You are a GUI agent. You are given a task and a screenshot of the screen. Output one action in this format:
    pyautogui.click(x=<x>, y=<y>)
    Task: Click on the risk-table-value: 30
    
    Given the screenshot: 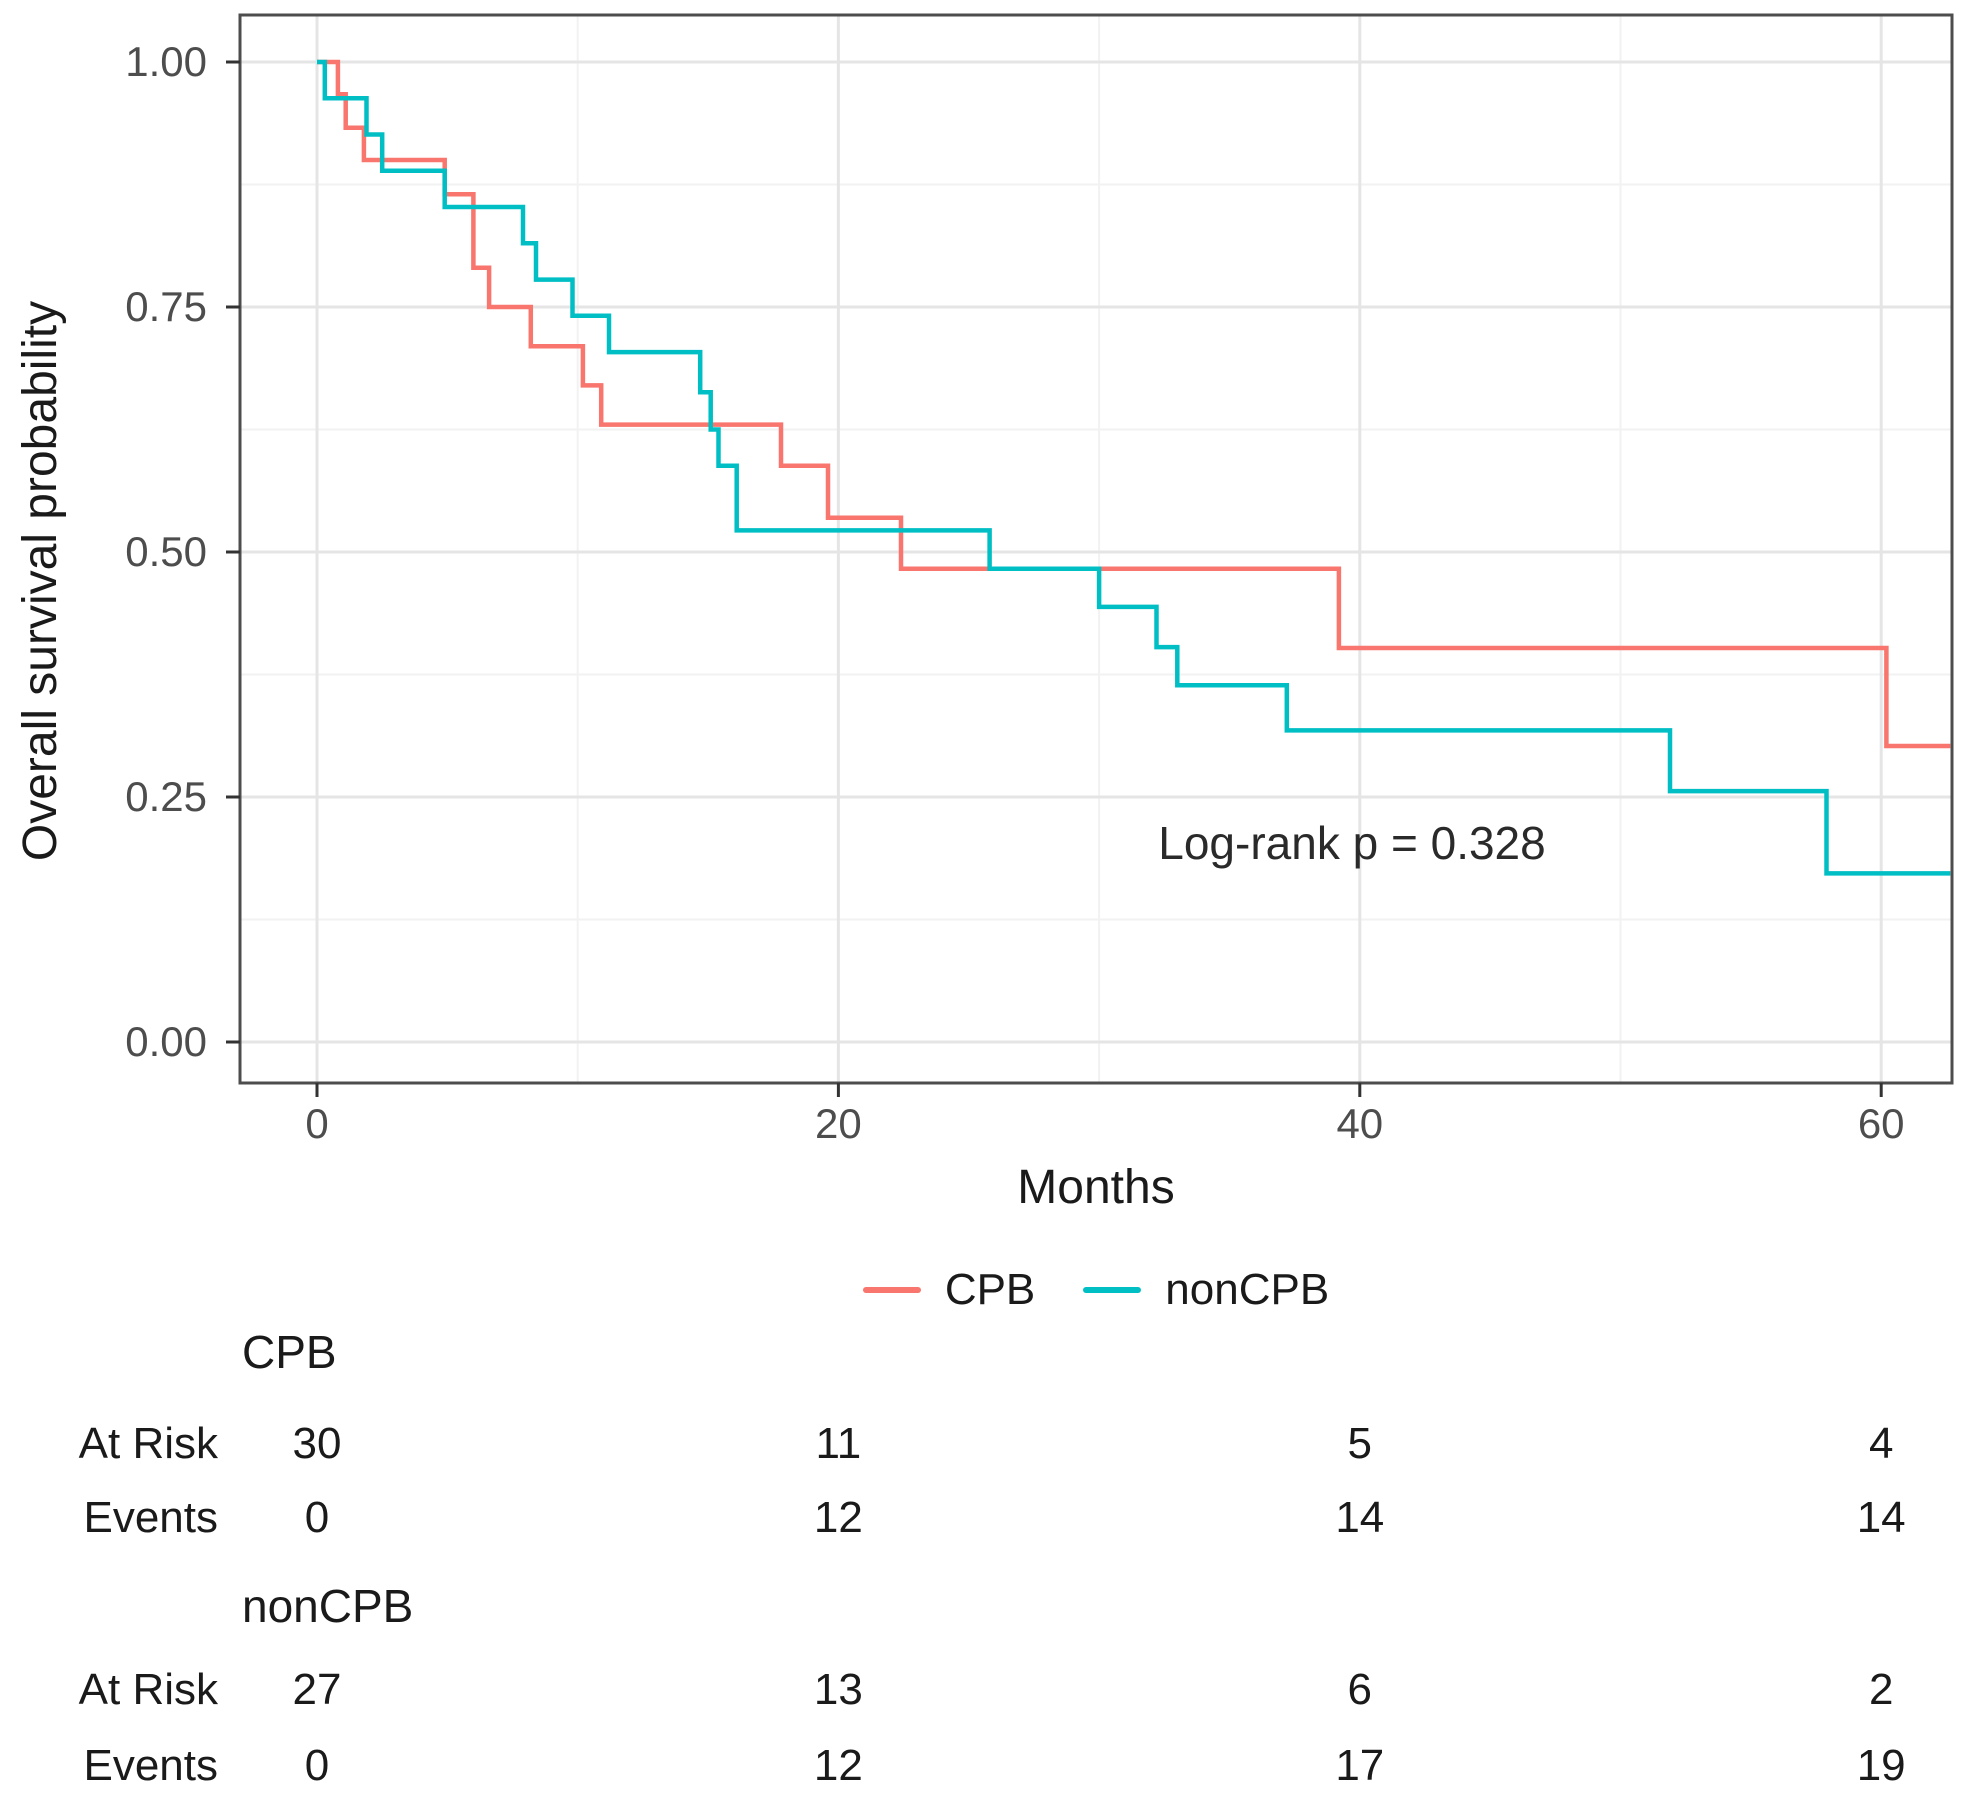 What is the action you would take?
    pyautogui.click(x=317, y=1443)
    